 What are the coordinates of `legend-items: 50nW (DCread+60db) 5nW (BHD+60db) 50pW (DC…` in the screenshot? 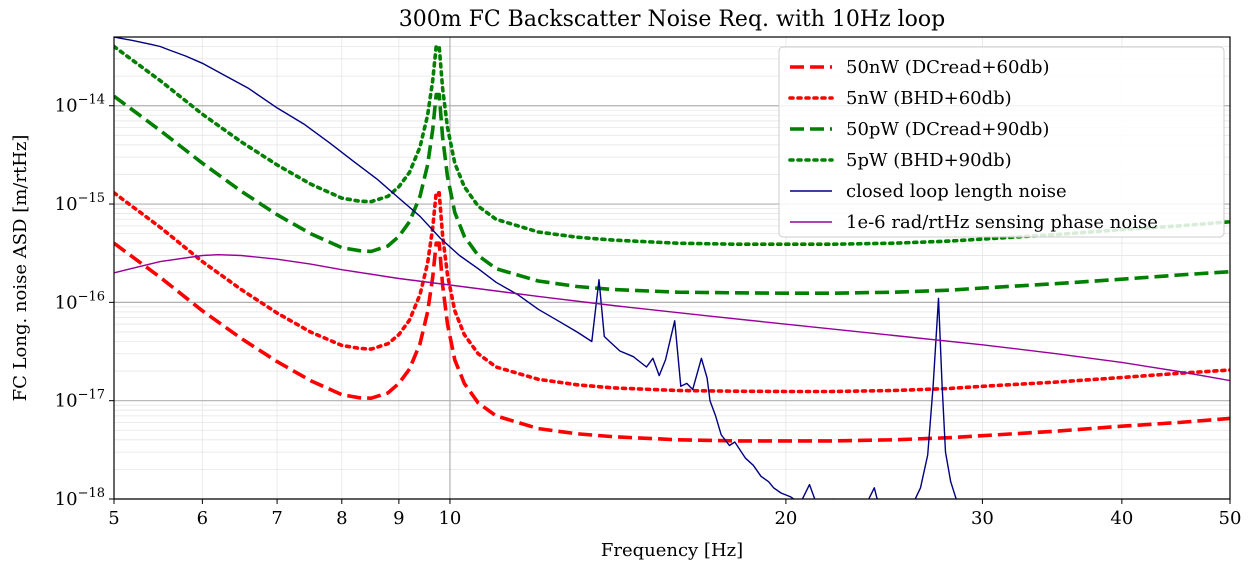 It's located at (973, 145).